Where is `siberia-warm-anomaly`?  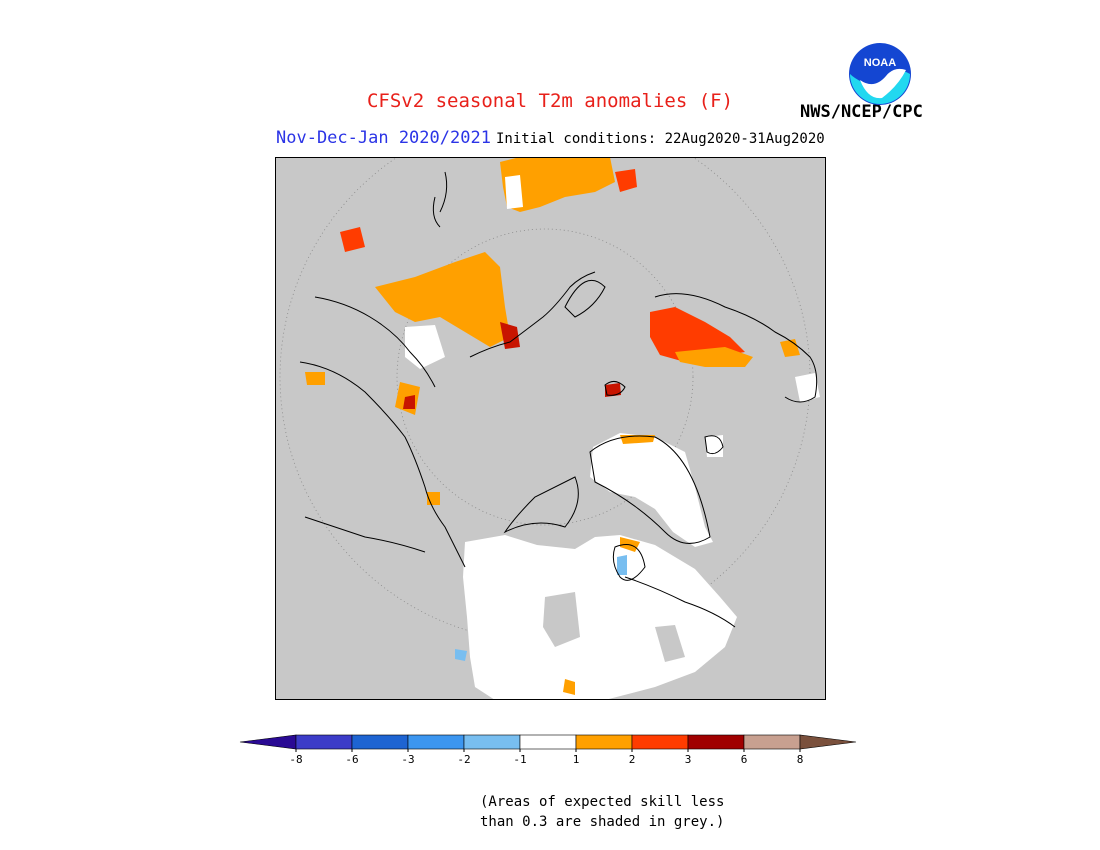
siberia-warm-anomaly is located at coordinates (557, 184).